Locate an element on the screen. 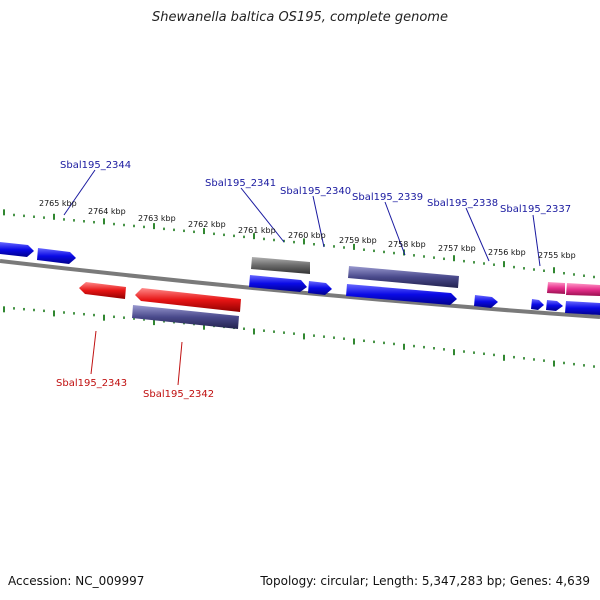 Image resolution: width=600 pixels, height=600 pixels. scale-label: 2756 kbp is located at coordinates (507, 252).